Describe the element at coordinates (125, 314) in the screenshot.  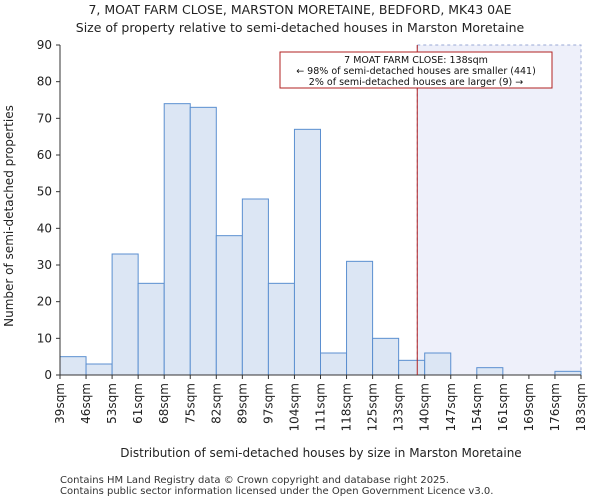
I see `bar-53sqm` at that location.